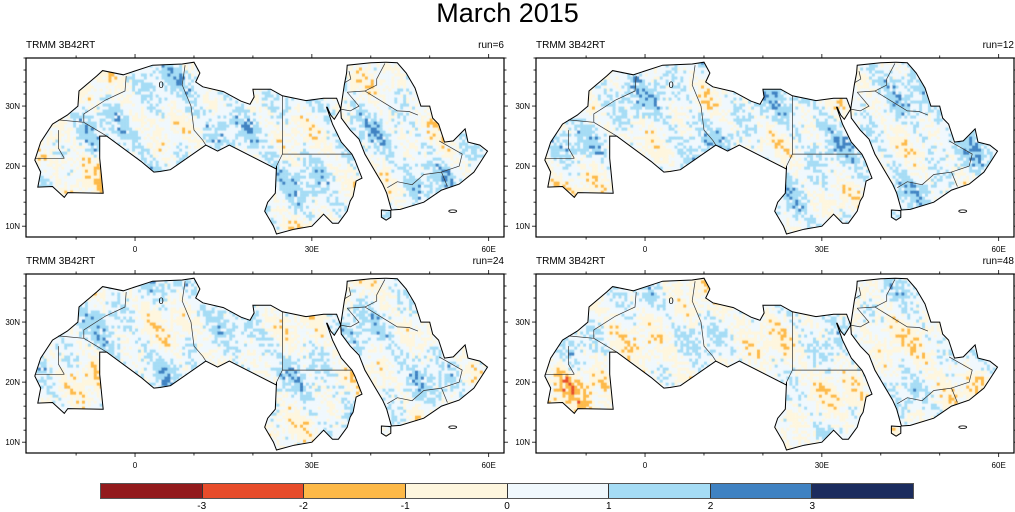  I want to click on panel-run-label: run=12, so click(998, 45).